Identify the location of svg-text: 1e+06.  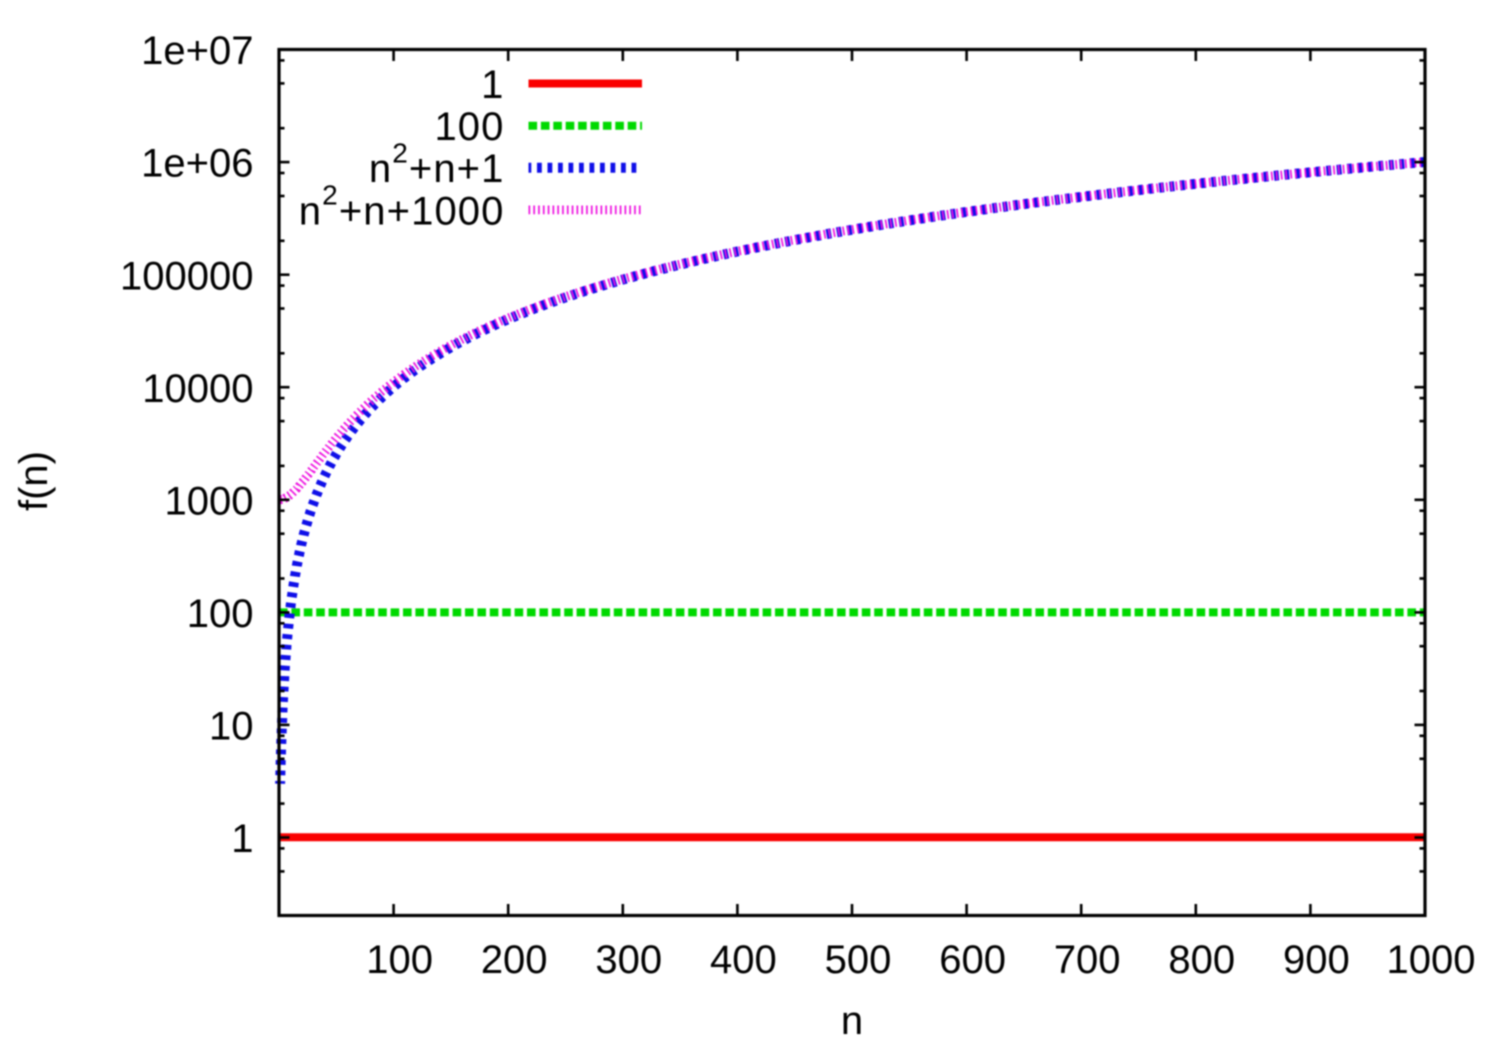
(197, 164).